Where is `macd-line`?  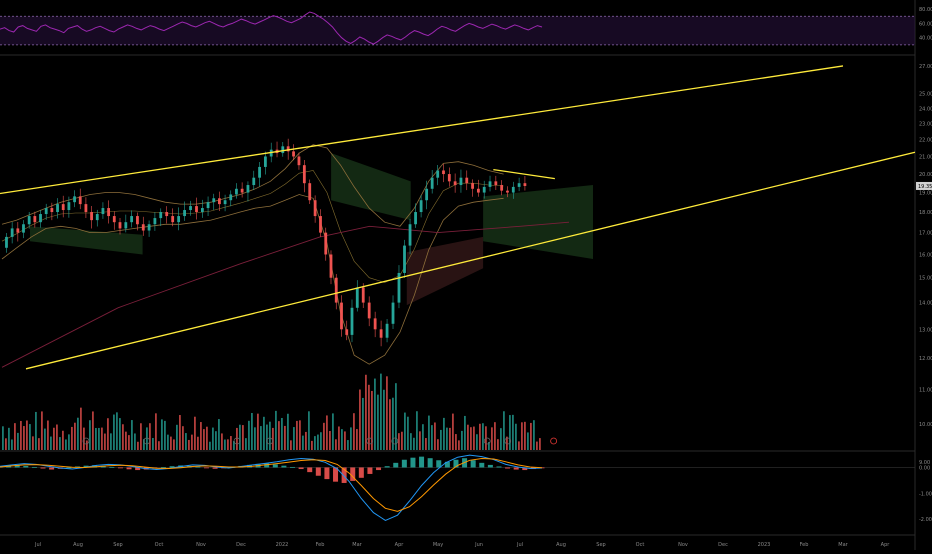
macd-line is located at coordinates (271, 487).